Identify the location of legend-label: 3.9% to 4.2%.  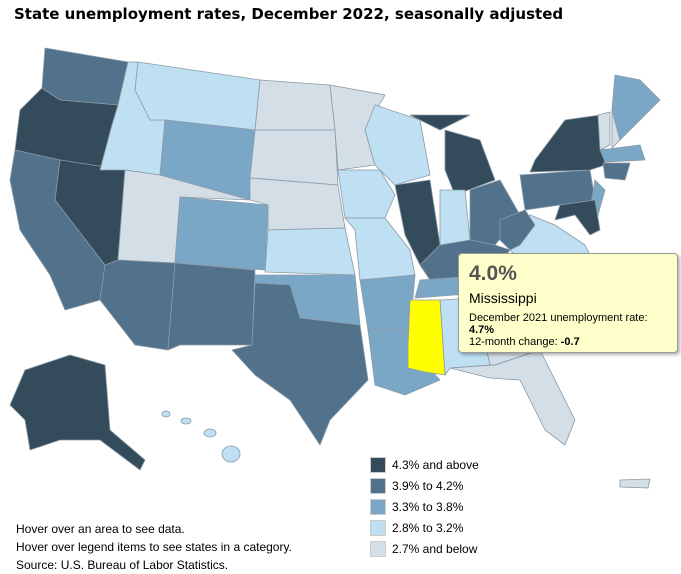
(428, 485).